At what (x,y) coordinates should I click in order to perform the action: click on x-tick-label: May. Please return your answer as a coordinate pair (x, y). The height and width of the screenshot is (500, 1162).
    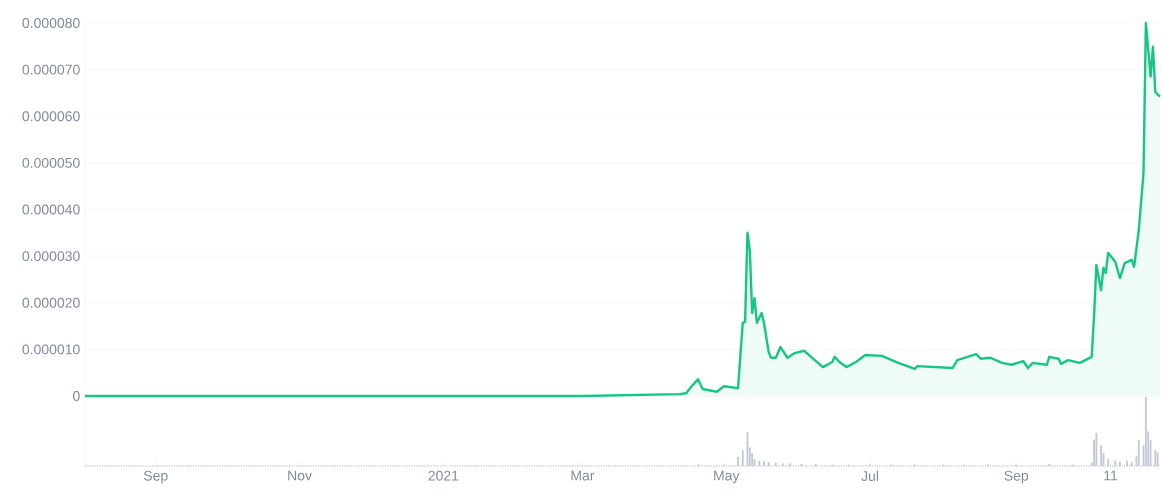
    Looking at the image, I should click on (727, 477).